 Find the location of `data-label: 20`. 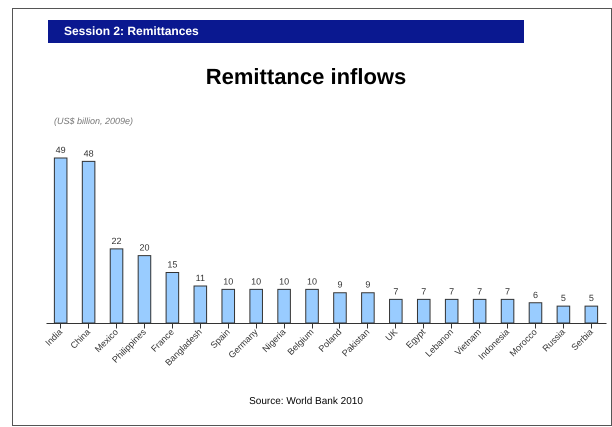

data-label: 20 is located at coordinates (144, 247).